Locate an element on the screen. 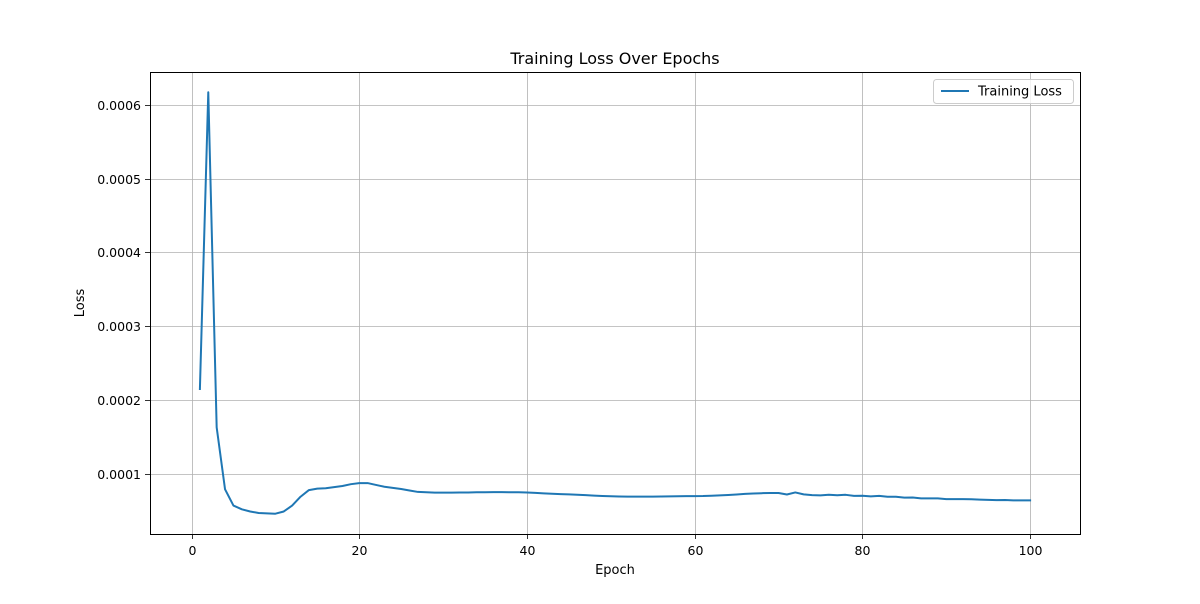 The width and height of the screenshot is (1200, 604). y-axis-ticks: 0.0001 0.0002 0.0003 0.0004 0.0005 0.0006 is located at coordinates (123, 290).